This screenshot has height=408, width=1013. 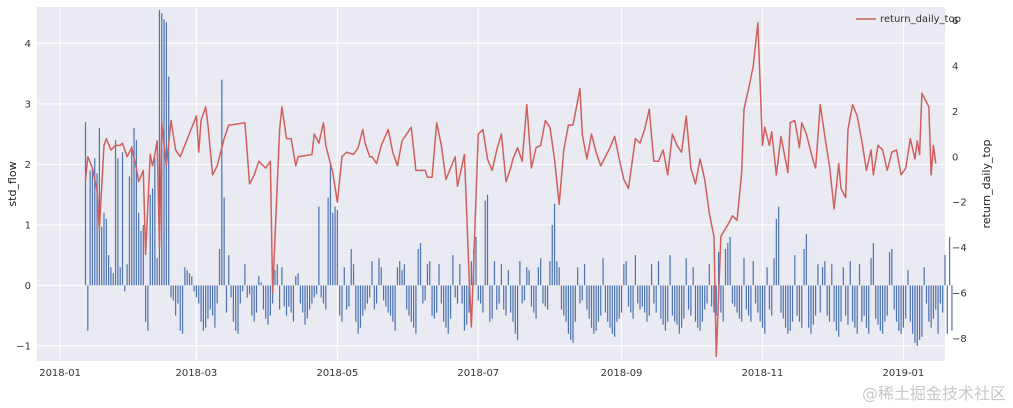 What do you see at coordinates (12, 183) in the screenshot?
I see `left-axis-label: std_flow` at bounding box center [12, 183].